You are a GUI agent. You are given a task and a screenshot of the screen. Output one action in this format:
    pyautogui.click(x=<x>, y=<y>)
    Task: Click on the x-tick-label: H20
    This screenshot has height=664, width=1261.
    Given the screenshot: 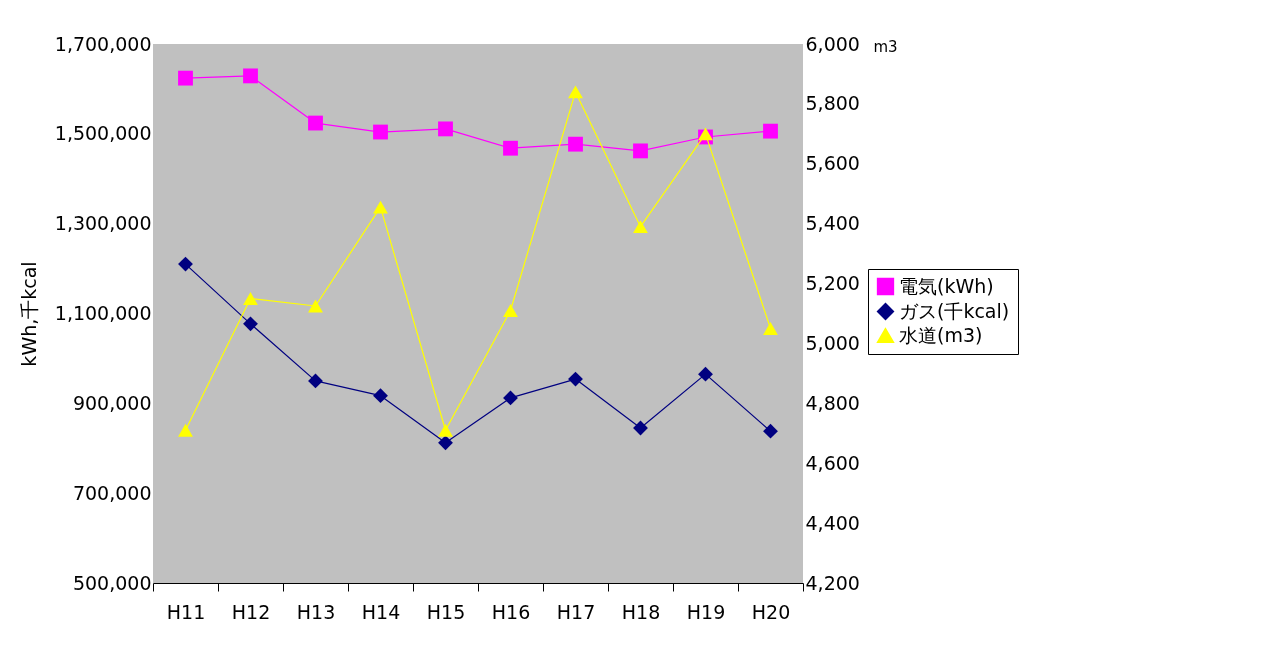 What is the action you would take?
    pyautogui.click(x=771, y=611)
    